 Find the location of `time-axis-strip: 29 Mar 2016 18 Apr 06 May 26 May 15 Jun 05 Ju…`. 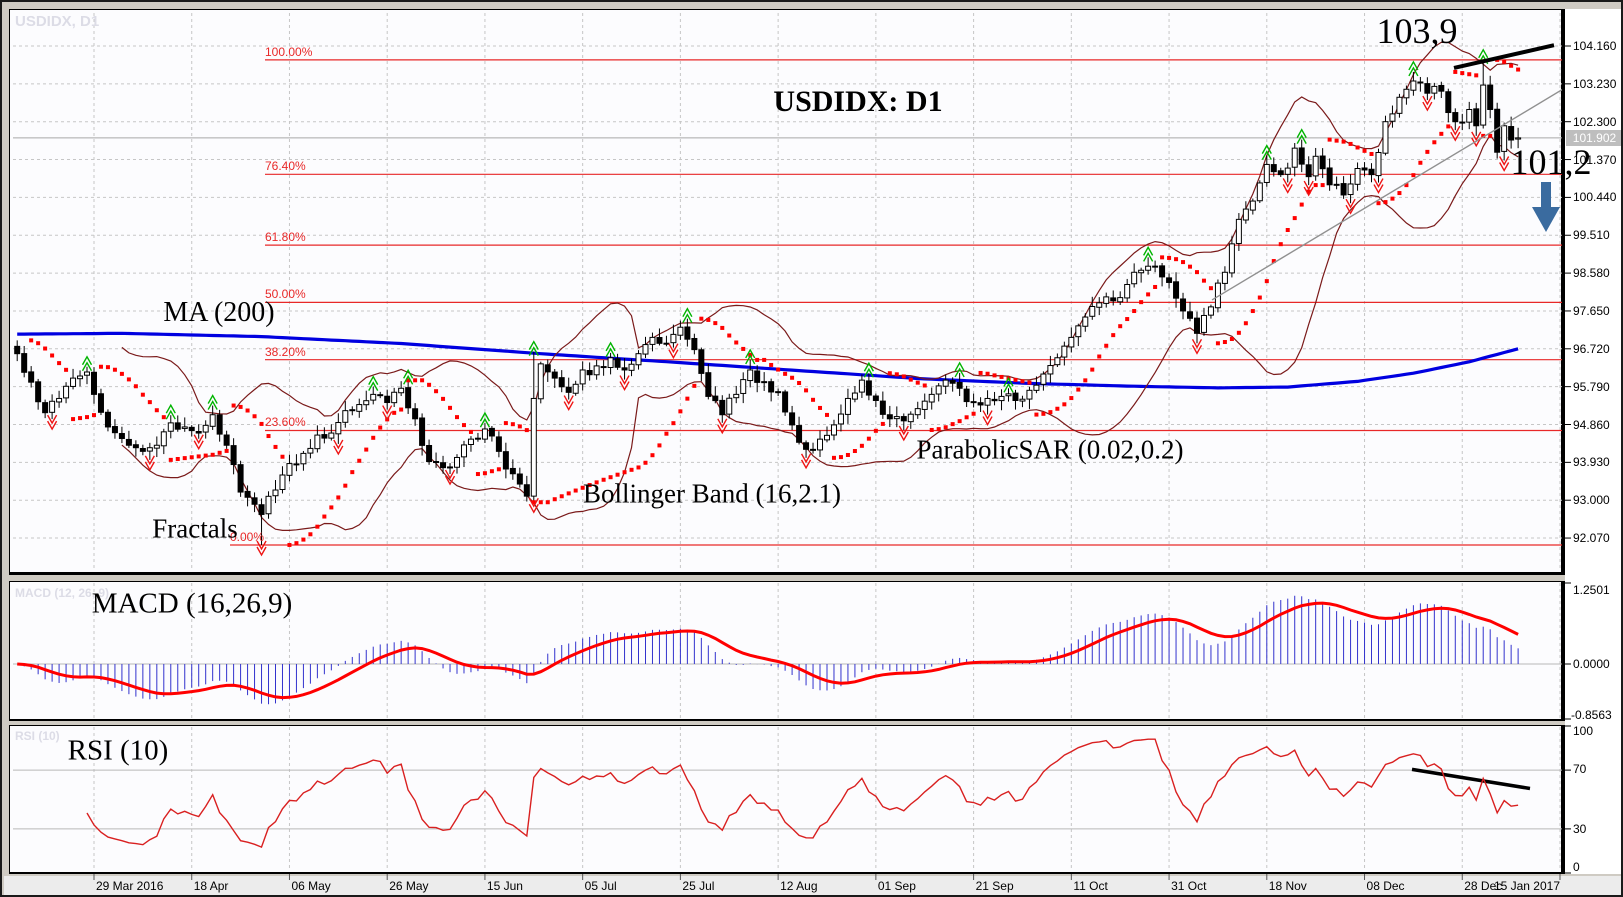

time-axis-strip: 29 Mar 2016 18 Apr 06 May 26 May 15 Jun 05 Ju… is located at coordinates (812, 885).